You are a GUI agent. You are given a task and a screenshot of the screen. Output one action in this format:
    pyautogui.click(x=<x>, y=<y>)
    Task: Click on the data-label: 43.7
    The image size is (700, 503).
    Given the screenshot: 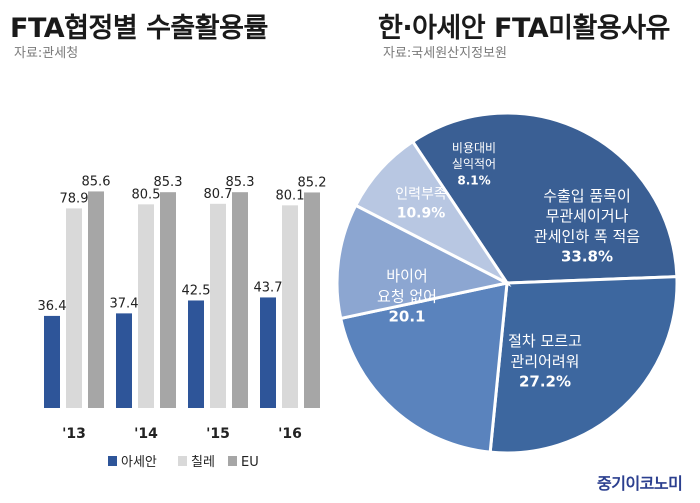 What is the action you would take?
    pyautogui.click(x=268, y=287)
    